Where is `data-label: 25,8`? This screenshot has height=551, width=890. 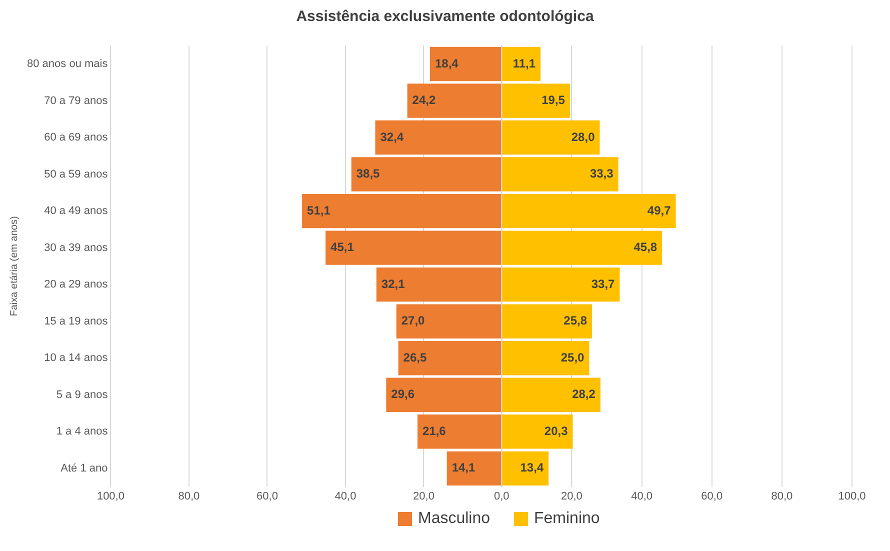 data-label: 25,8 is located at coordinates (576, 321).